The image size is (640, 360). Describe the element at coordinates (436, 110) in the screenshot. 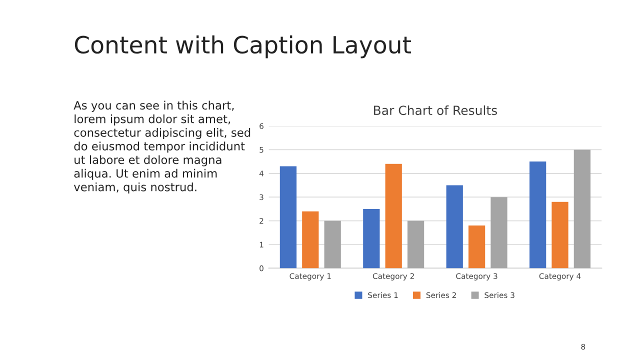

I see `chart-title: Bar Chart of Results` at that location.